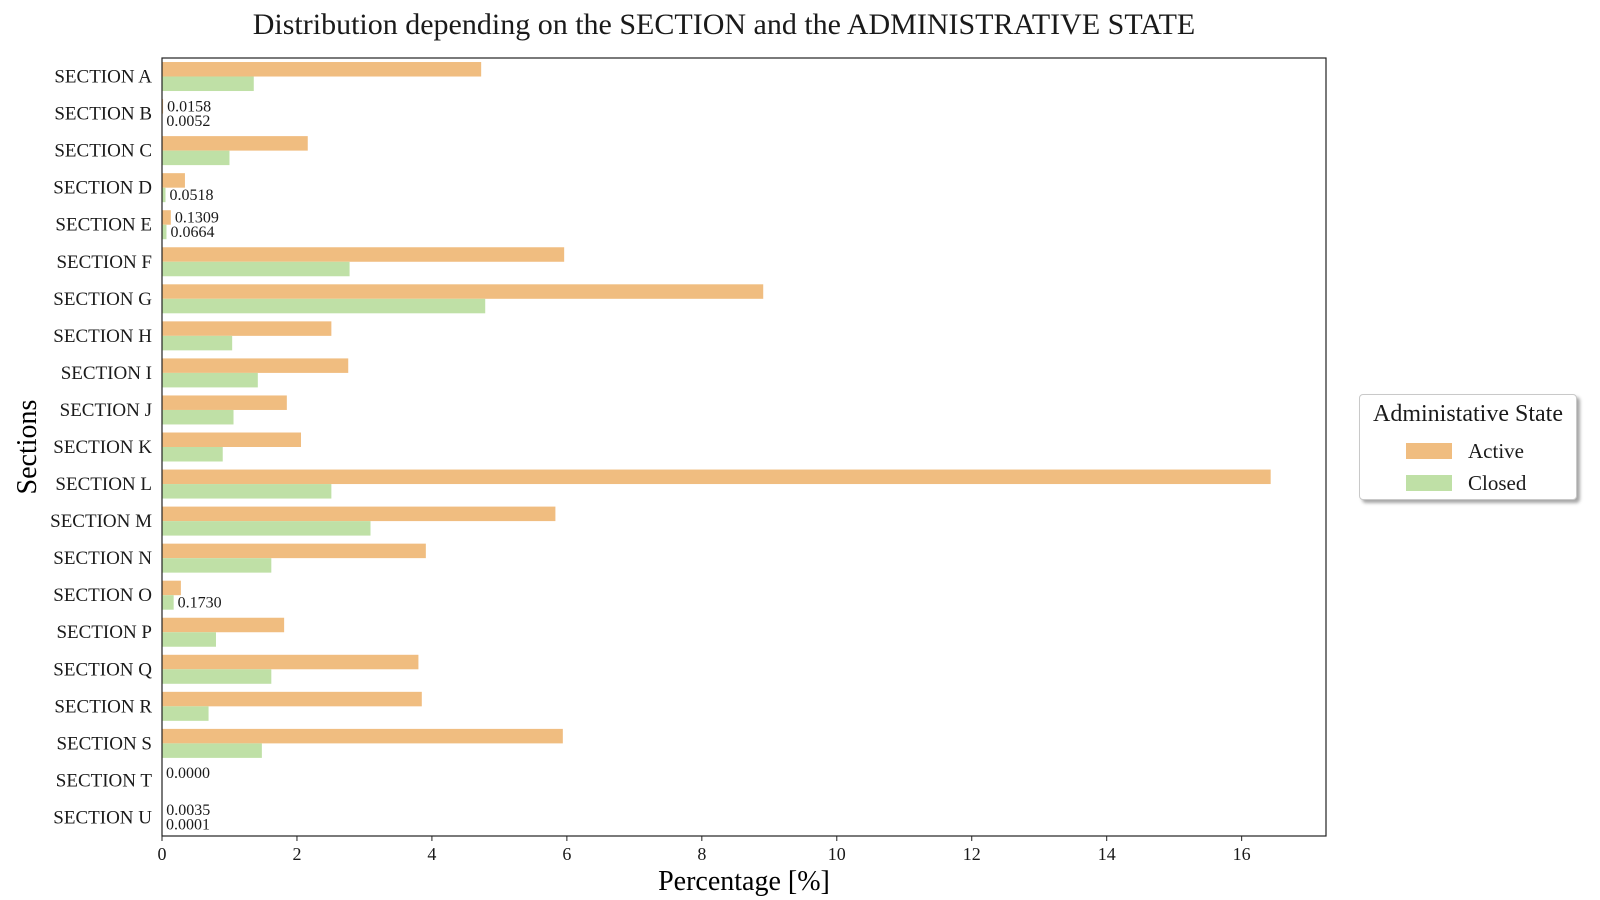 Image resolution: width=1600 pixels, height=900 pixels. Describe the element at coordinates (255, 365) in the screenshot. I see `bar-section-i-active` at that location.